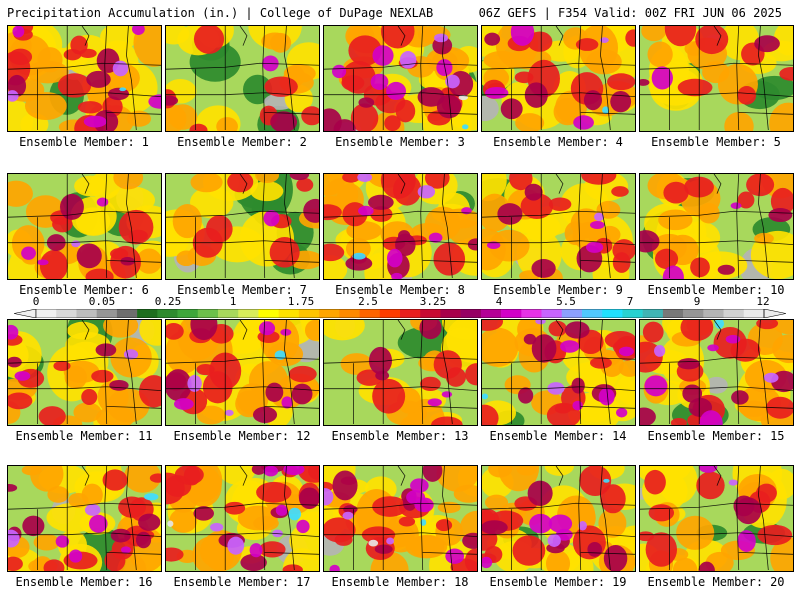  What do you see at coordinates (697, 301) in the screenshot?
I see `colorbar-tick-label: 9` at bounding box center [697, 301].